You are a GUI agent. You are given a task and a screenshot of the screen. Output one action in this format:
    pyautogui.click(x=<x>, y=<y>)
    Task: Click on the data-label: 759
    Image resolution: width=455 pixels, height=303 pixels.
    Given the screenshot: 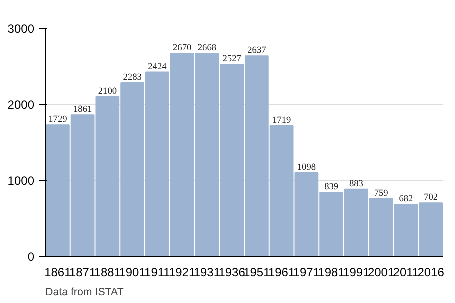 What is the action you would take?
    pyautogui.click(x=381, y=193)
    